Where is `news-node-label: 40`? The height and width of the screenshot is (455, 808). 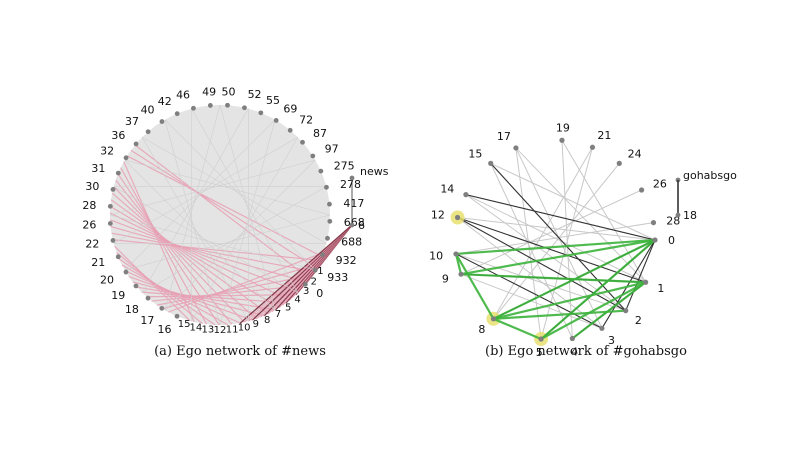 news-node-label: 40 is located at coordinates (148, 110).